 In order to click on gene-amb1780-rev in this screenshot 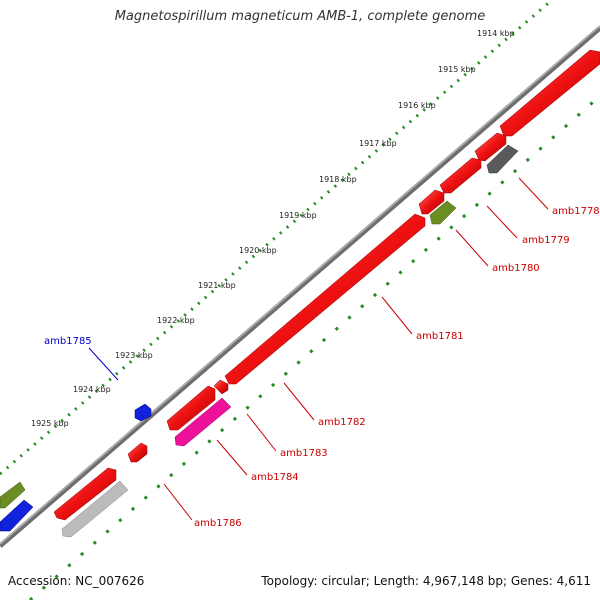, I will do `click(443, 212)`.